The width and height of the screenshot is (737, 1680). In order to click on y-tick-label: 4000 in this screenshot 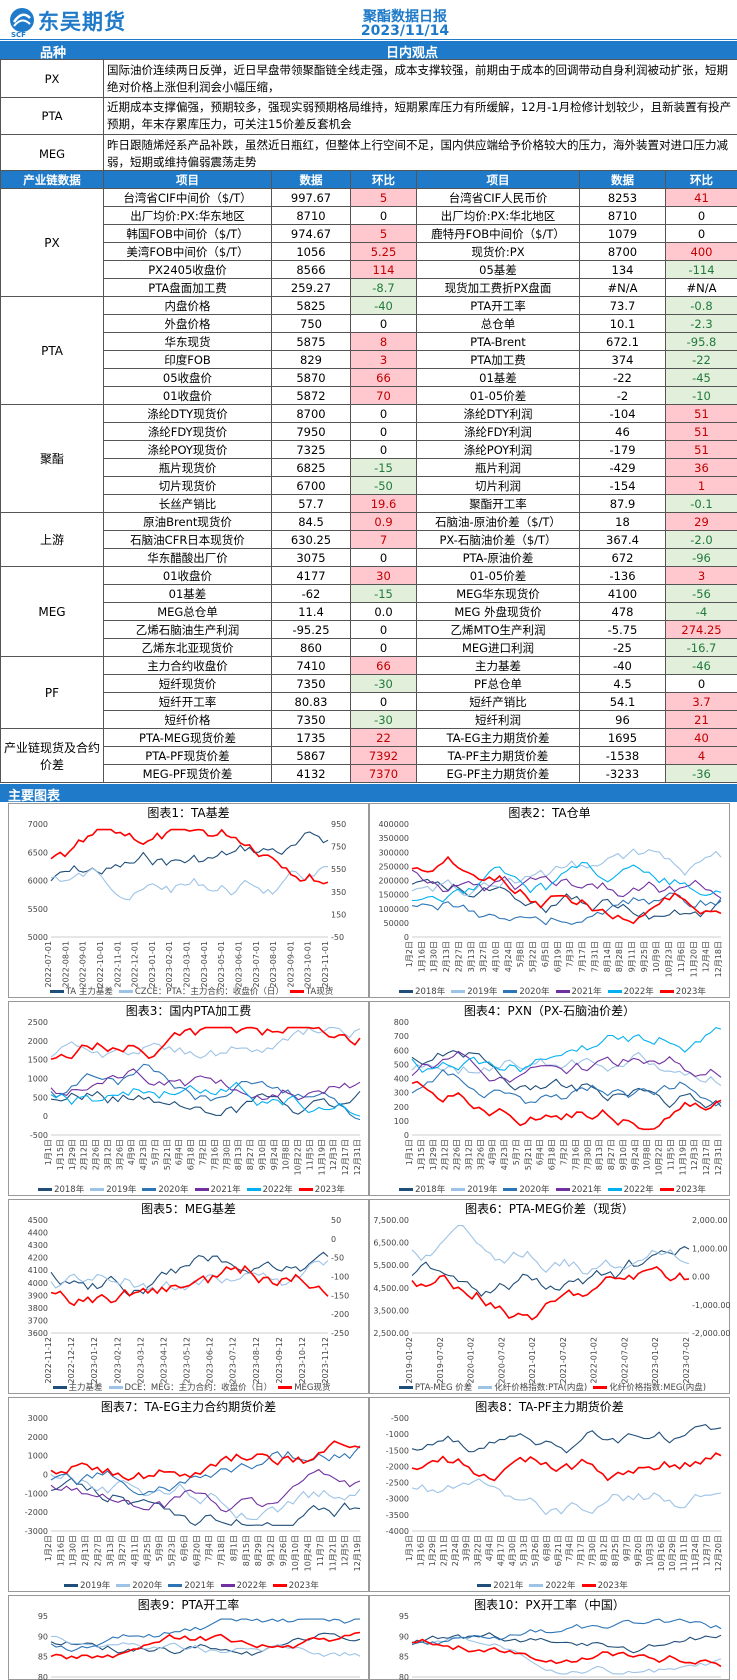, I will do `click(38, 1283)`.